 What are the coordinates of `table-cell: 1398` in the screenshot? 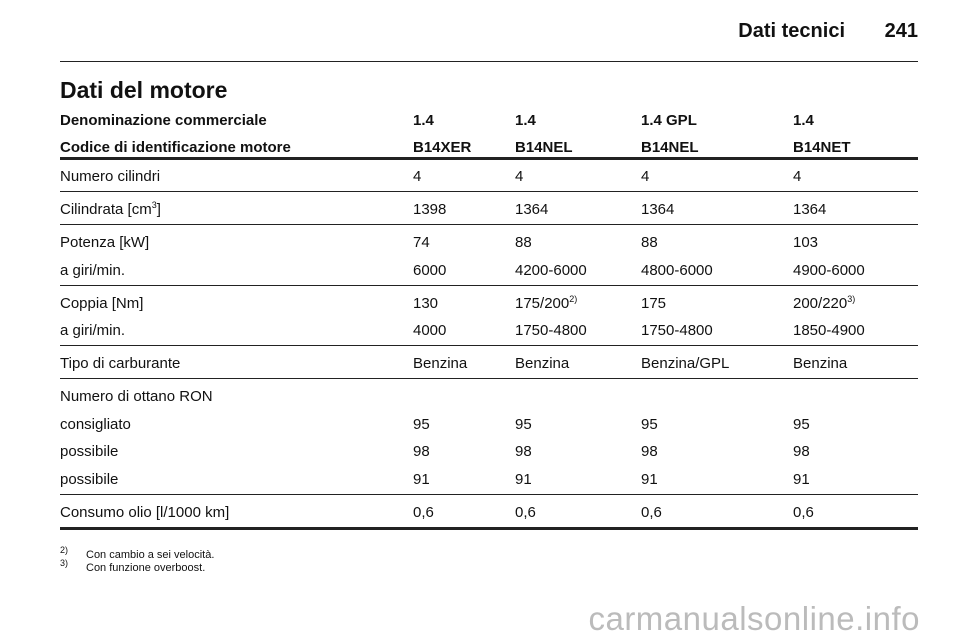 It's located at (430, 209).